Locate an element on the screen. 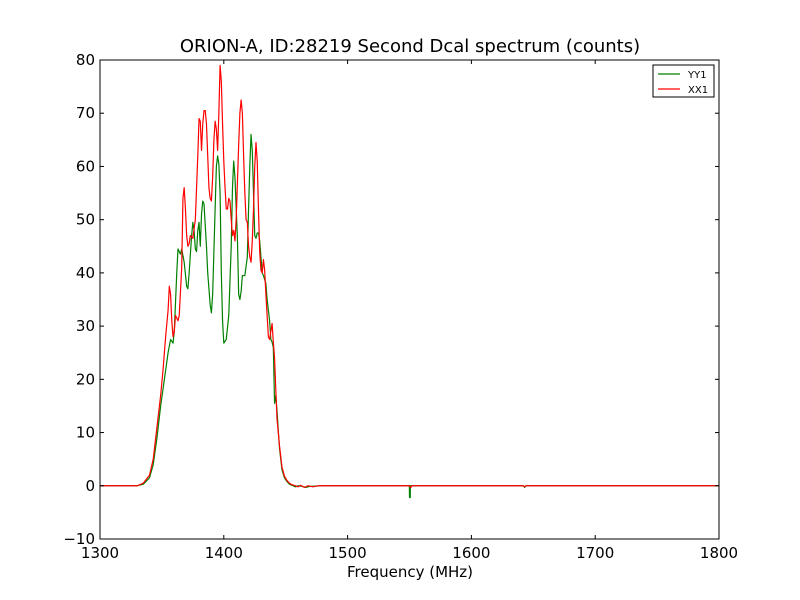 The height and width of the screenshot is (600, 800). y-tick-label: 40 is located at coordinates (85, 273).